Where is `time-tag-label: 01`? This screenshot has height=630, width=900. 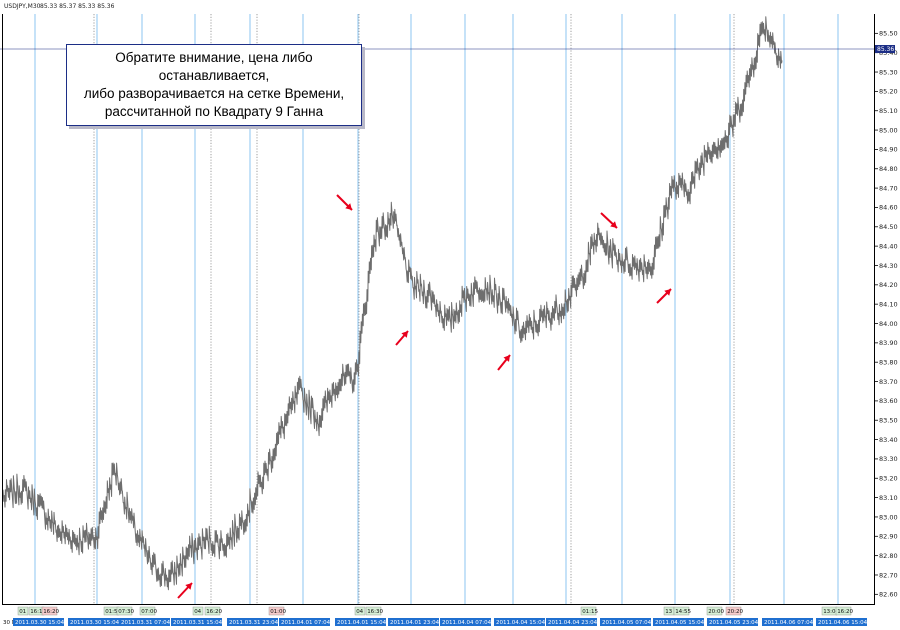 time-tag-label: 01 is located at coordinates (22, 612).